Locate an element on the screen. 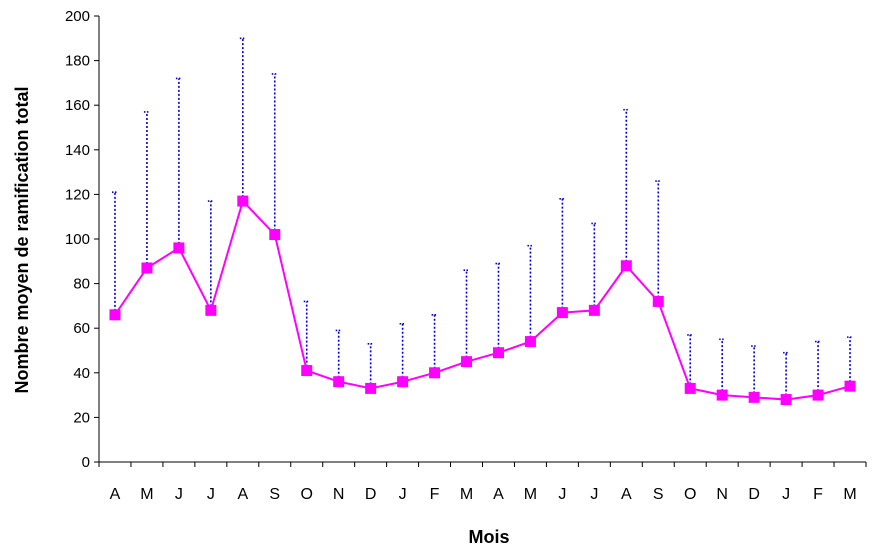 This screenshot has height=552, width=875. y-tick-label: 80 is located at coordinates (81, 284).